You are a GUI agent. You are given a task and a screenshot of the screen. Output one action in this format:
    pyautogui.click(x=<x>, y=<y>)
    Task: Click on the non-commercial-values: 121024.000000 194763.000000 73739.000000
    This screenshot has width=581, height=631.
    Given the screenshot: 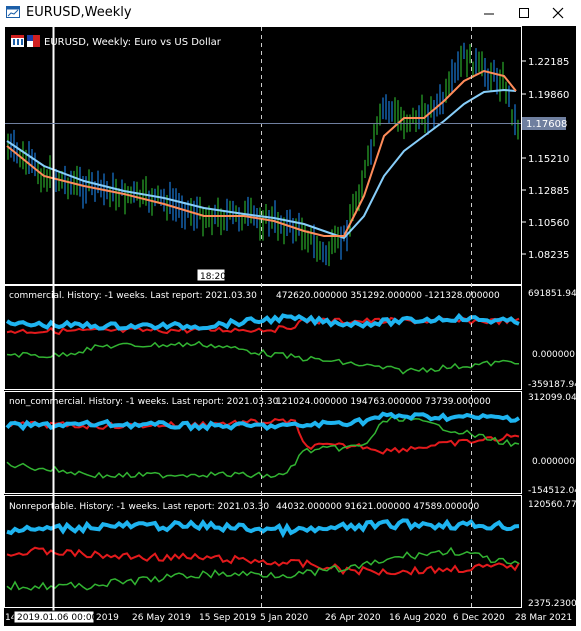 What is the action you would take?
    pyautogui.click(x=383, y=402)
    